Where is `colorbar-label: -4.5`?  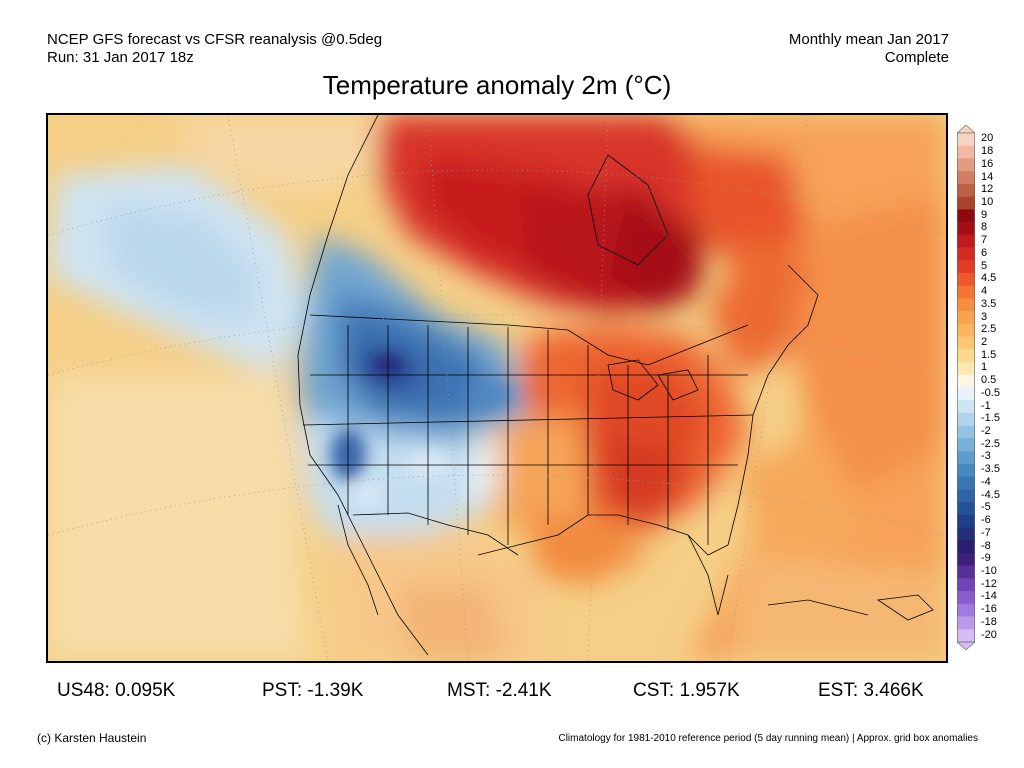
colorbar-label: -4.5 is located at coordinates (990, 494).